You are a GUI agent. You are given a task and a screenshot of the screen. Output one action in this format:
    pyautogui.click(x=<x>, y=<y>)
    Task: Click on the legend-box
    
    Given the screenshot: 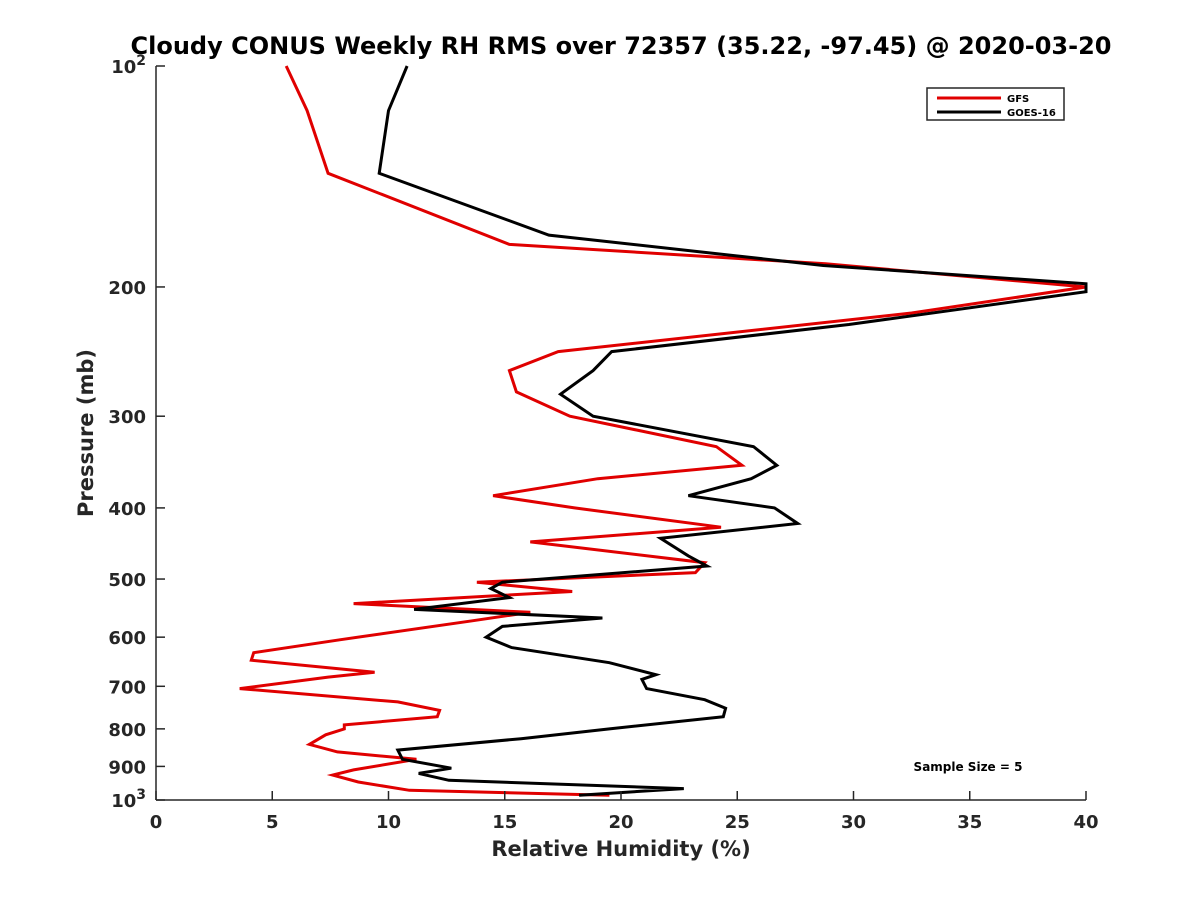 What is the action you would take?
    pyautogui.click(x=995, y=104)
    